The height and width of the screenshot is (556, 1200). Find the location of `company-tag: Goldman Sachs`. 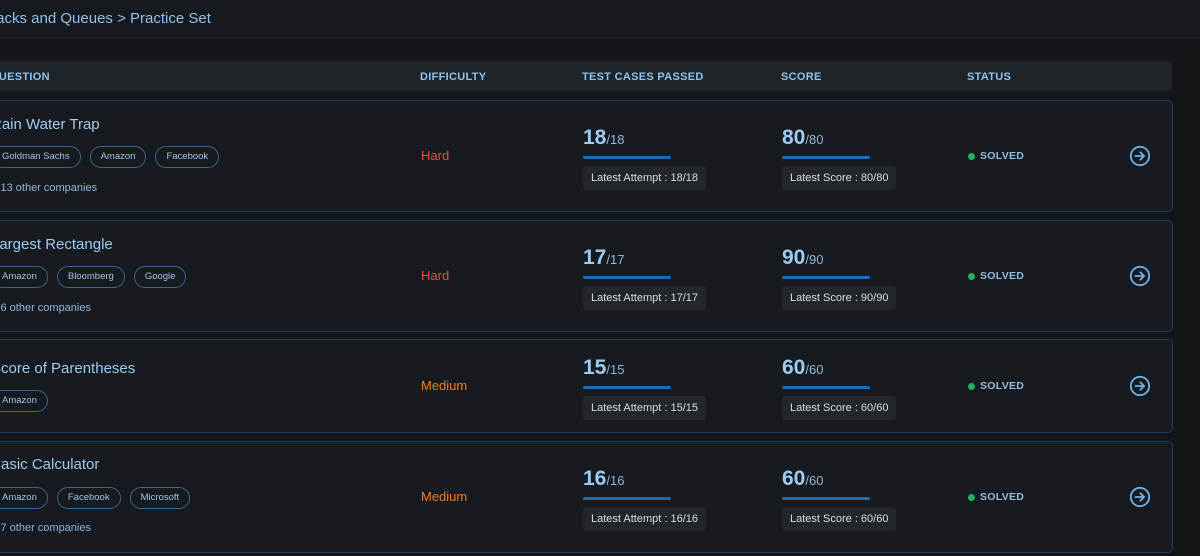

company-tag: Goldman Sachs is located at coordinates (40, 157).